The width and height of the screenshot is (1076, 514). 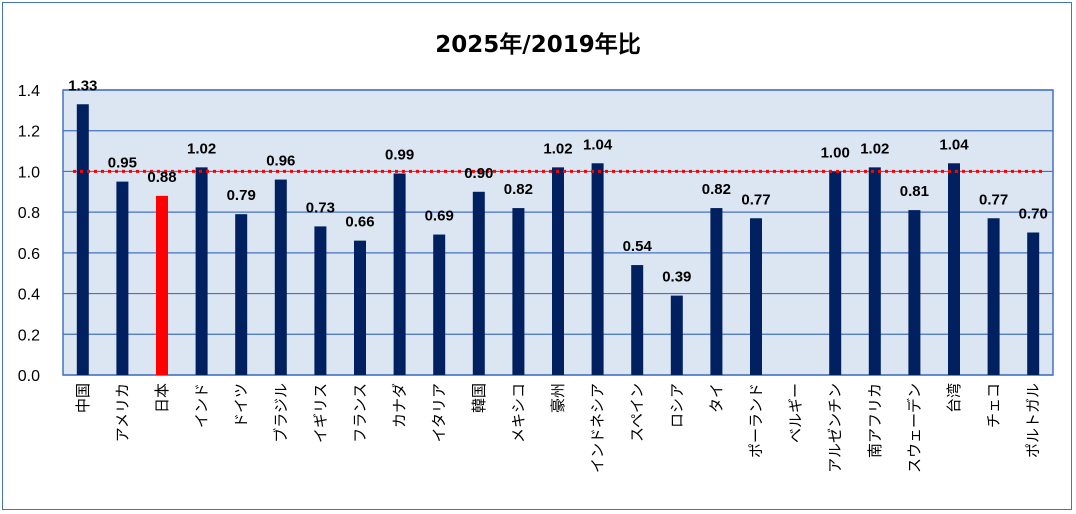 I want to click on data-label: 0.96, so click(x=280, y=161).